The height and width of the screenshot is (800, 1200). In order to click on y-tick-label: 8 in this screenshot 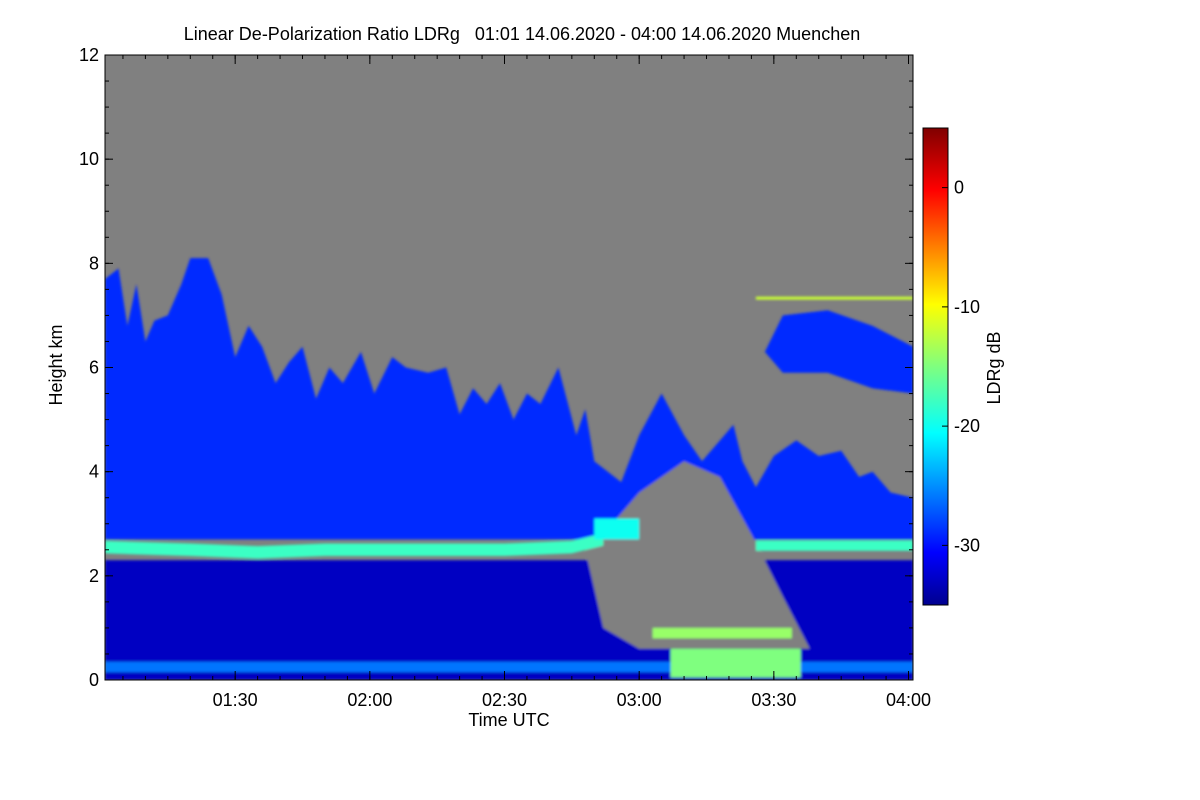, I will do `click(94, 263)`.